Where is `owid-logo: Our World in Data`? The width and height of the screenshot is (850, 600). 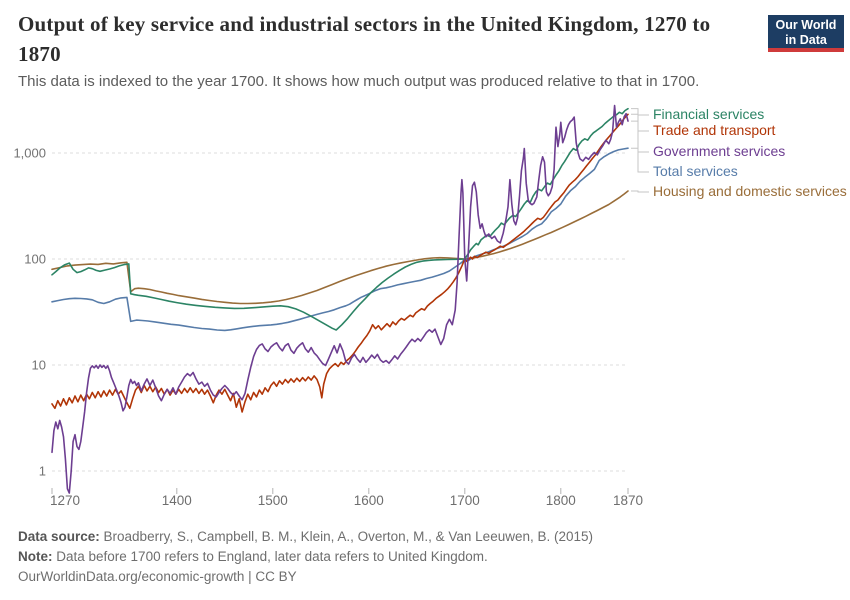 owid-logo: Our World in Data is located at coordinates (806, 33).